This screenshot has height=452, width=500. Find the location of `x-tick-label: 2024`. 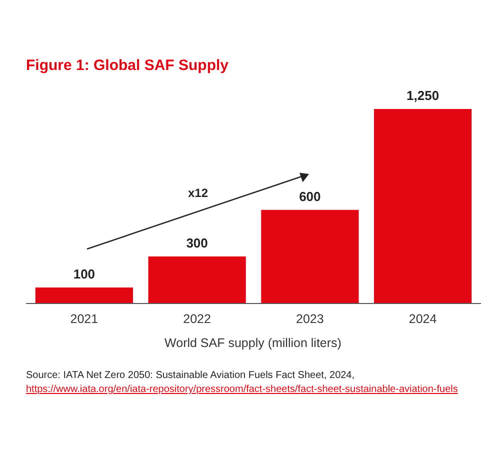

x-tick-label: 2024 is located at coordinates (422, 319).